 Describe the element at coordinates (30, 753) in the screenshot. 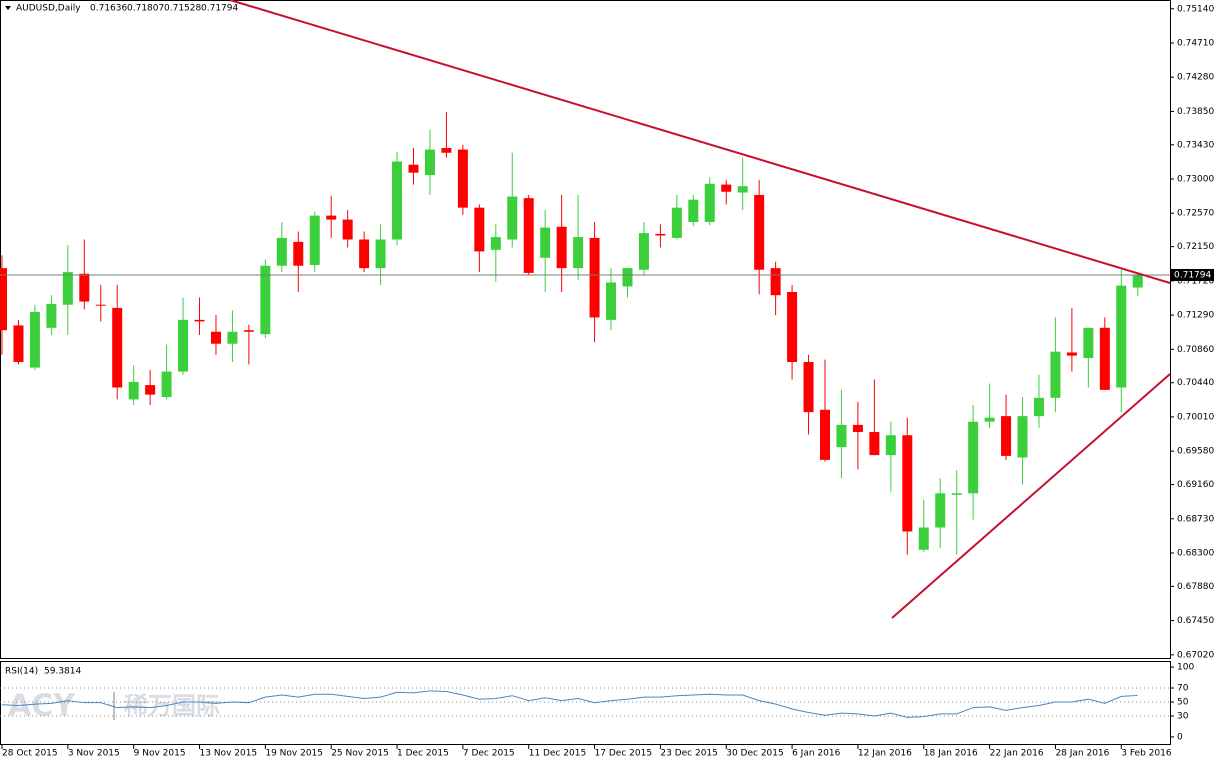

I see `x-tick-label: 28 Oct 2015` at that location.